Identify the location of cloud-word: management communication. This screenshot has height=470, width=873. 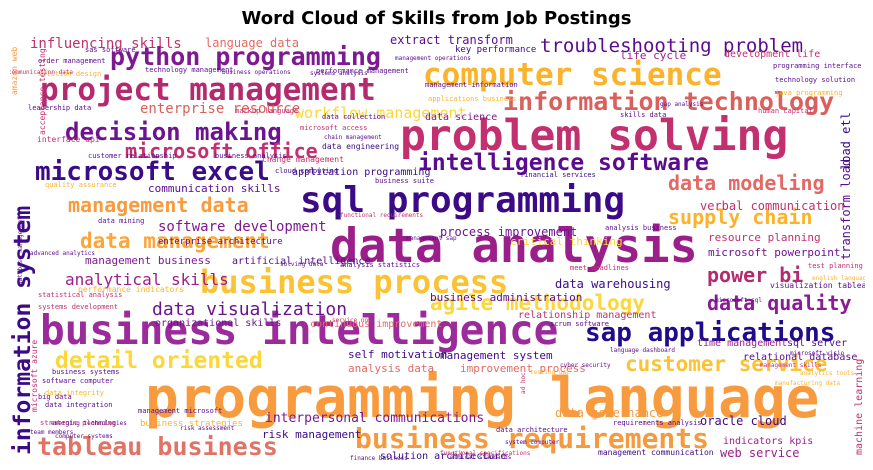
(656, 452).